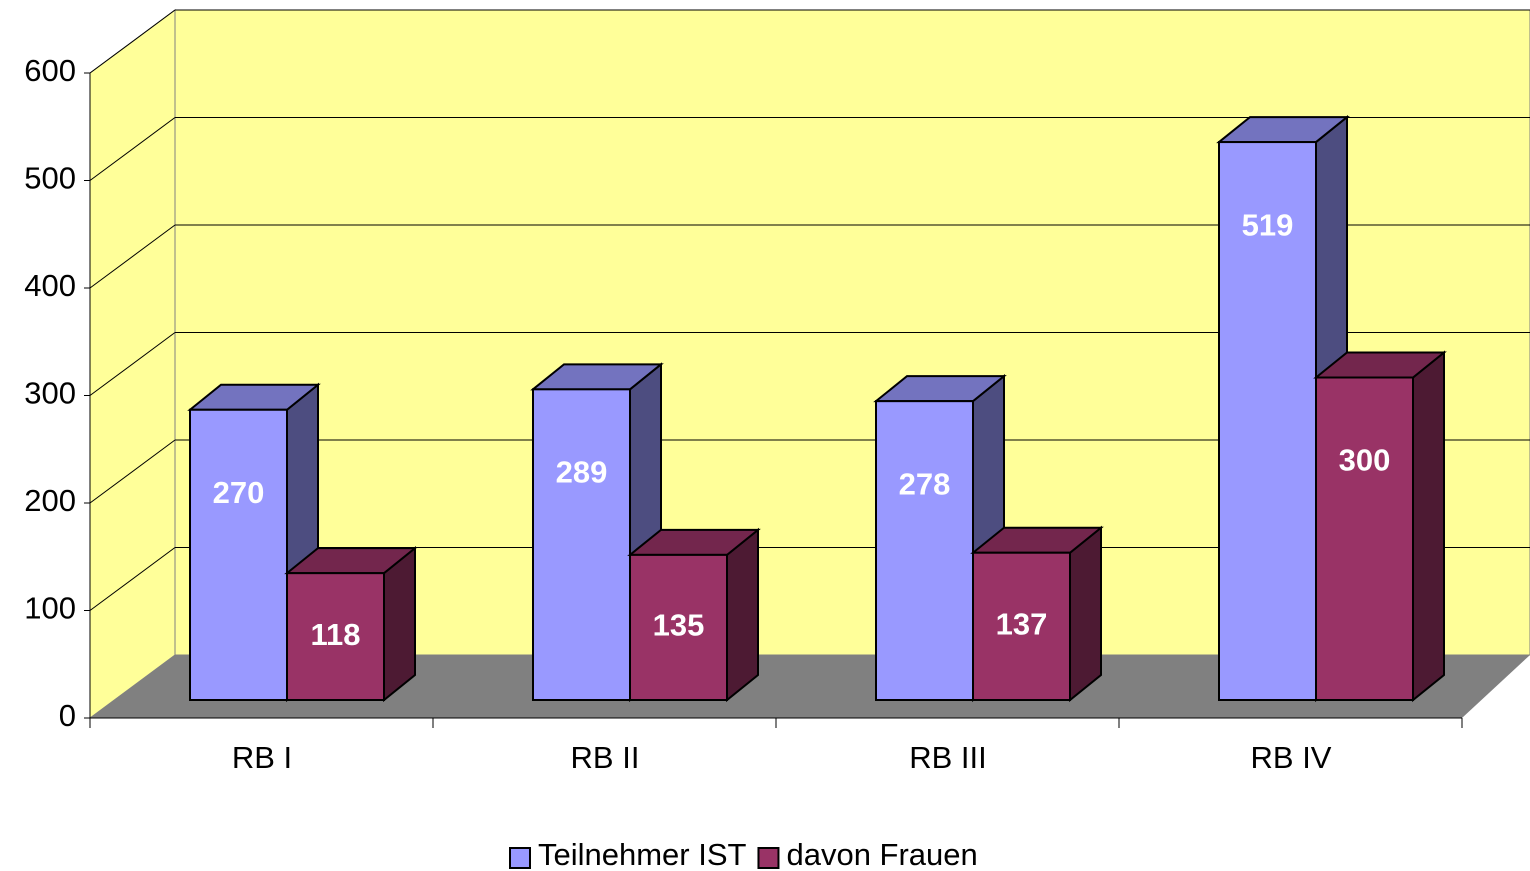  What do you see at coordinates (925, 483) in the screenshot?
I see `data-label: 278` at bounding box center [925, 483].